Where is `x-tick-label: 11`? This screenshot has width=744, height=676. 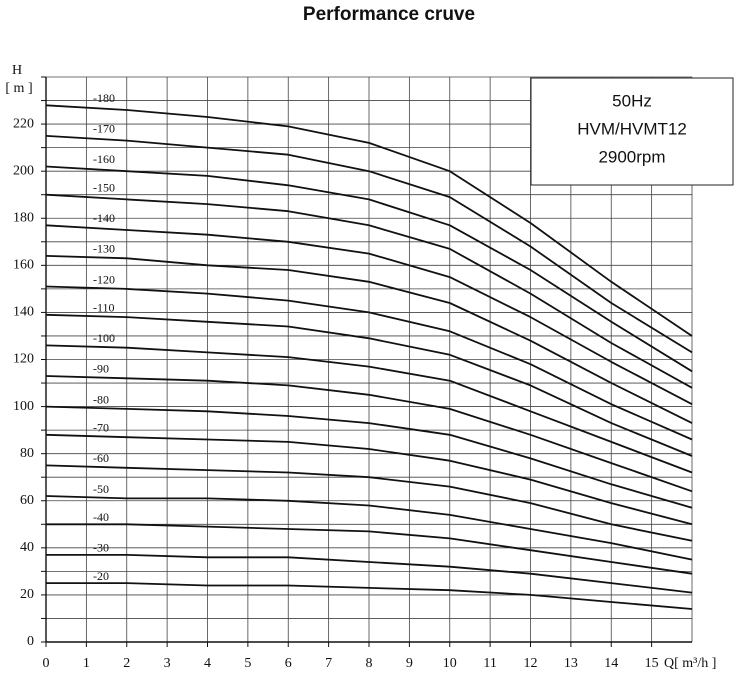
x-tick-label: 11 is located at coordinates (489, 663).